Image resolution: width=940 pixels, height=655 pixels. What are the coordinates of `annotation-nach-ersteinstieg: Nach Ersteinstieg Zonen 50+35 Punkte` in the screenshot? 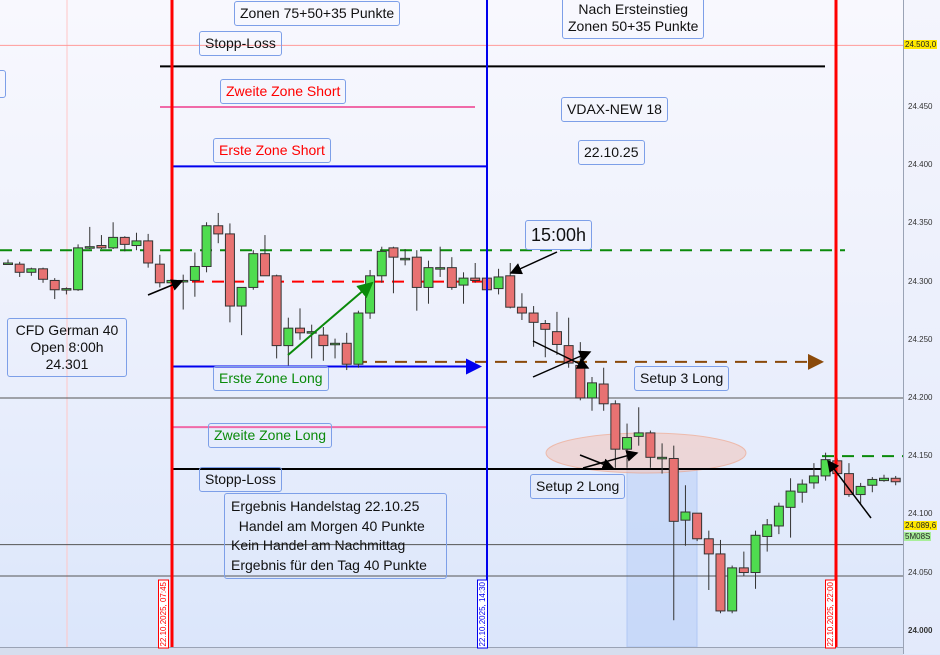 It's located at (633, 19).